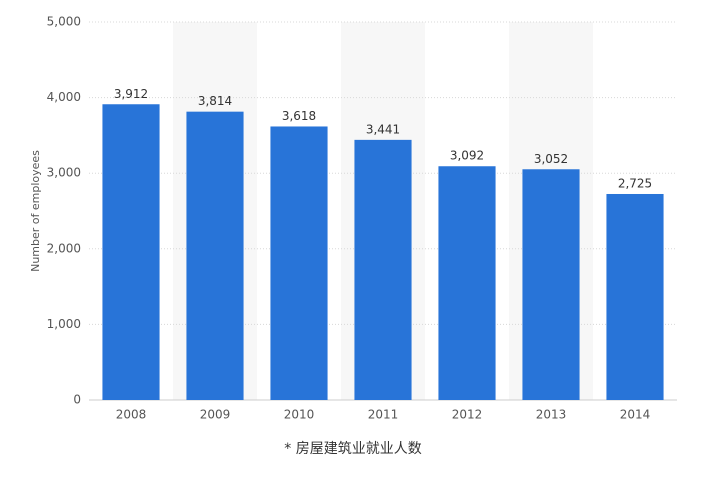 This screenshot has height=478, width=725. Describe the element at coordinates (215, 415) in the screenshot. I see `x-tick-label: 2009` at that location.